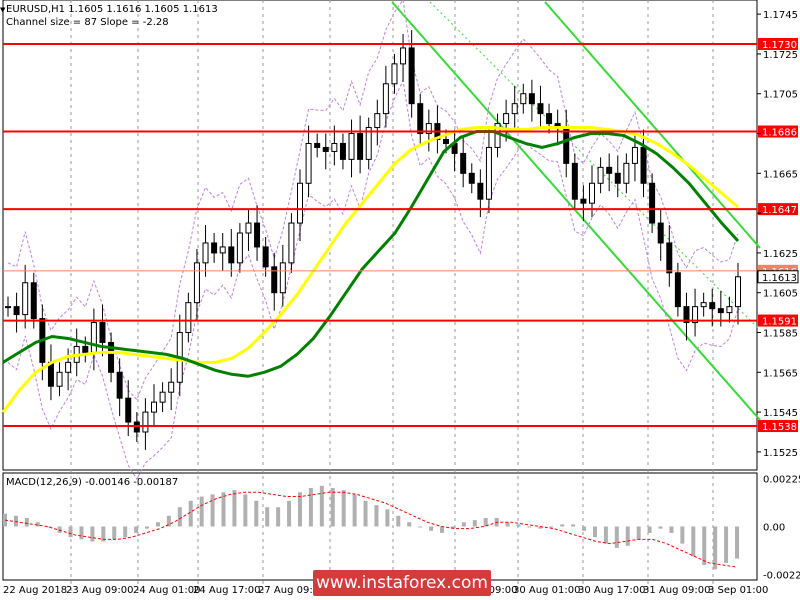 The width and height of the screenshot is (800, 600). What do you see at coordinates (780, 95) in the screenshot?
I see `y-tick-label: 1.1705` at bounding box center [780, 95].